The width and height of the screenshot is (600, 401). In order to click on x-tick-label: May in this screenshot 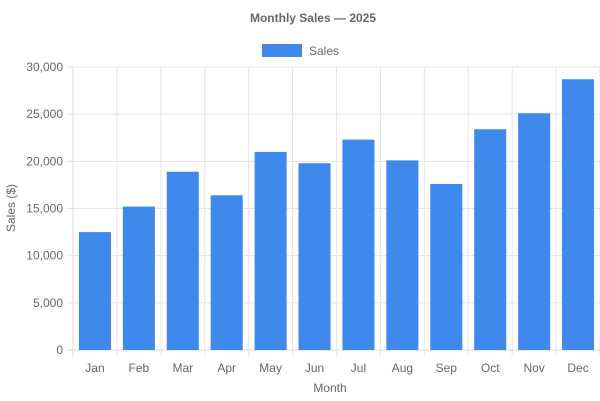, I will do `click(270, 368)`.